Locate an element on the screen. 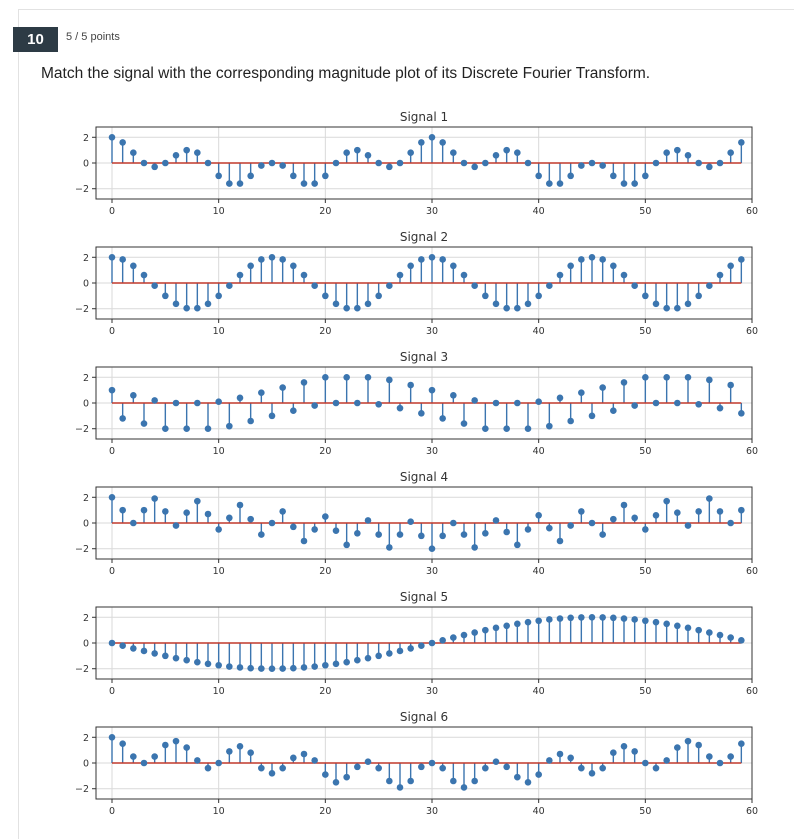  plot-title: Signal 5 is located at coordinates (424, 597).